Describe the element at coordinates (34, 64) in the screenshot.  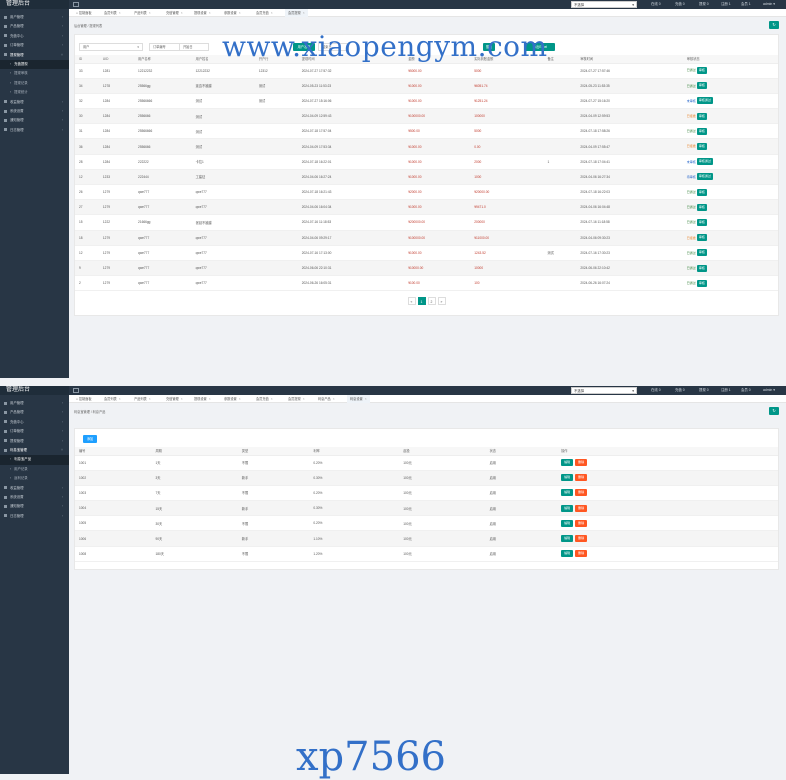
I see `sidebar-item: › 充值提现` at that location.